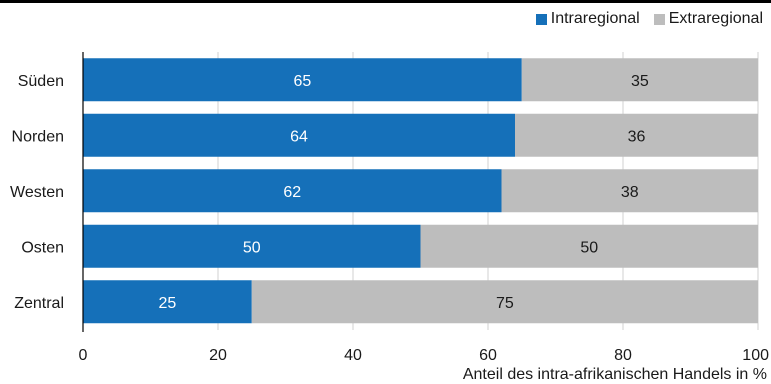 This screenshot has width=771, height=384. I want to click on category-label-osten: Osten, so click(42, 247).